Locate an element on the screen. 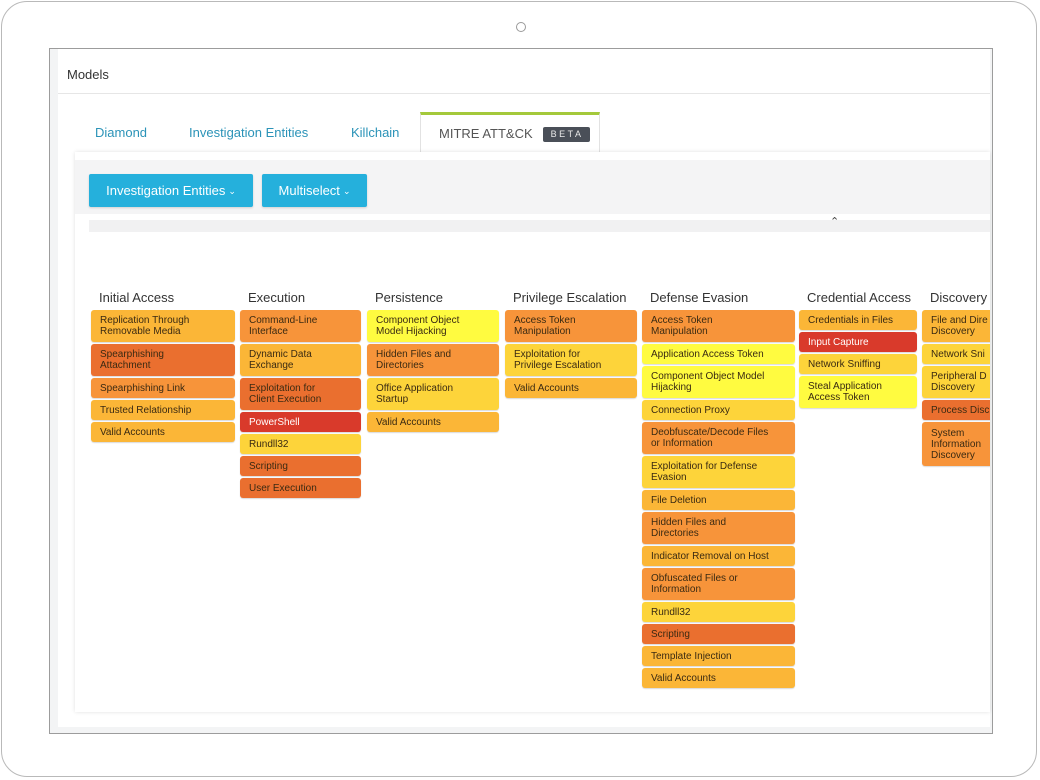  technique-label: User Execution is located at coordinates (283, 488).